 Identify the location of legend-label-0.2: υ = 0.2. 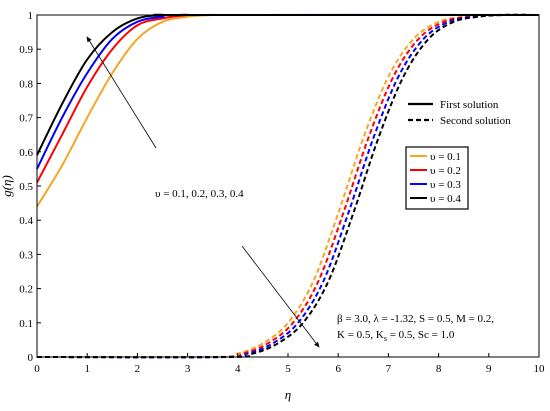
(445, 171).